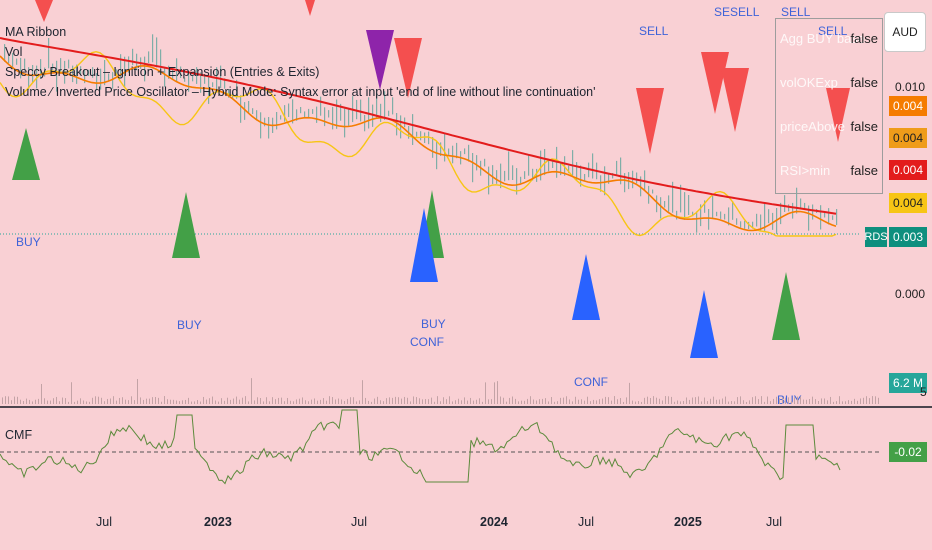 The image size is (932, 550). I want to click on status-value: false, so click(864, 126).